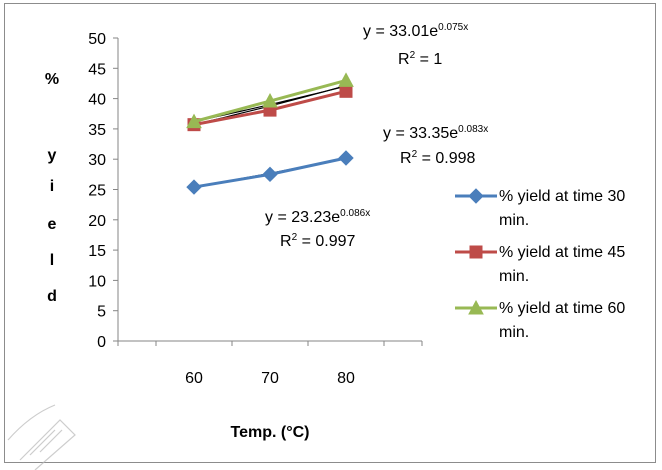 Image resolution: width=662 pixels, height=470 pixels. Describe the element at coordinates (562, 252) in the screenshot. I see `legend-label: % yield at time 45` at that location.